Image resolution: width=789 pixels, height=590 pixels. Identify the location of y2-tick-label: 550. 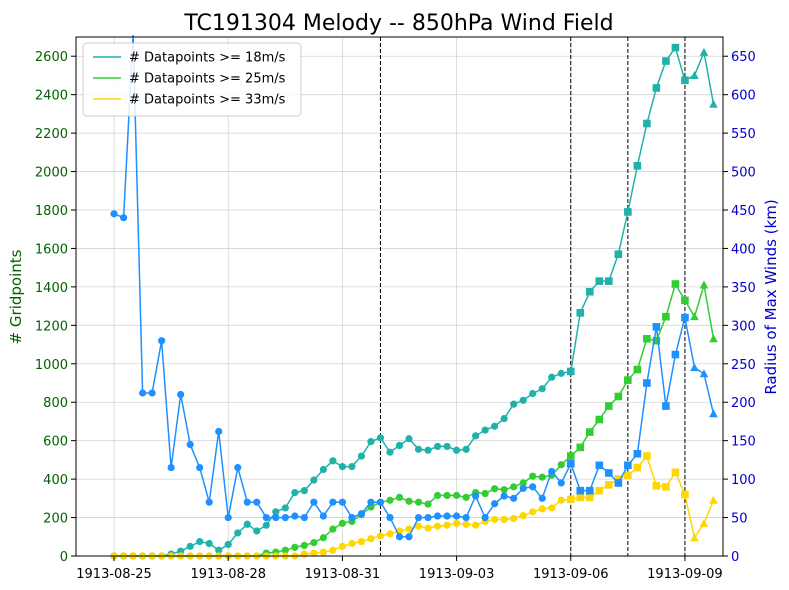
(743, 134).